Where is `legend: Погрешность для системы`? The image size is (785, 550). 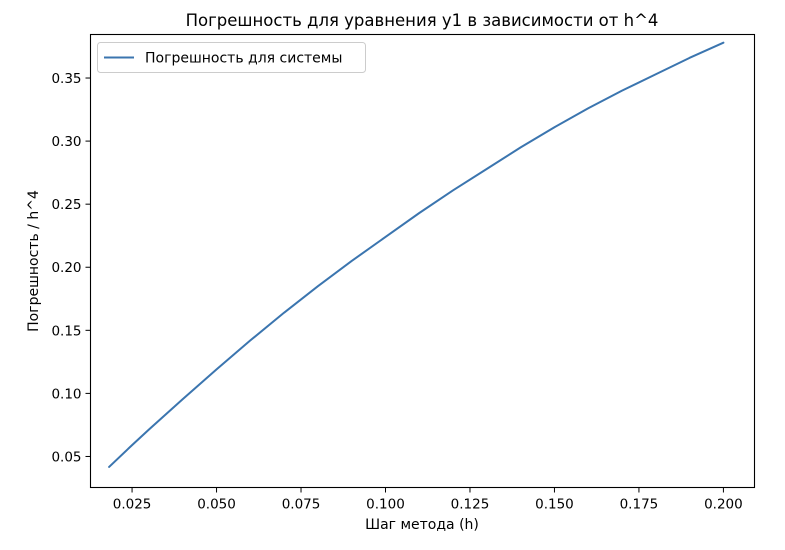 legend: Погрешность для системы is located at coordinates (231, 57).